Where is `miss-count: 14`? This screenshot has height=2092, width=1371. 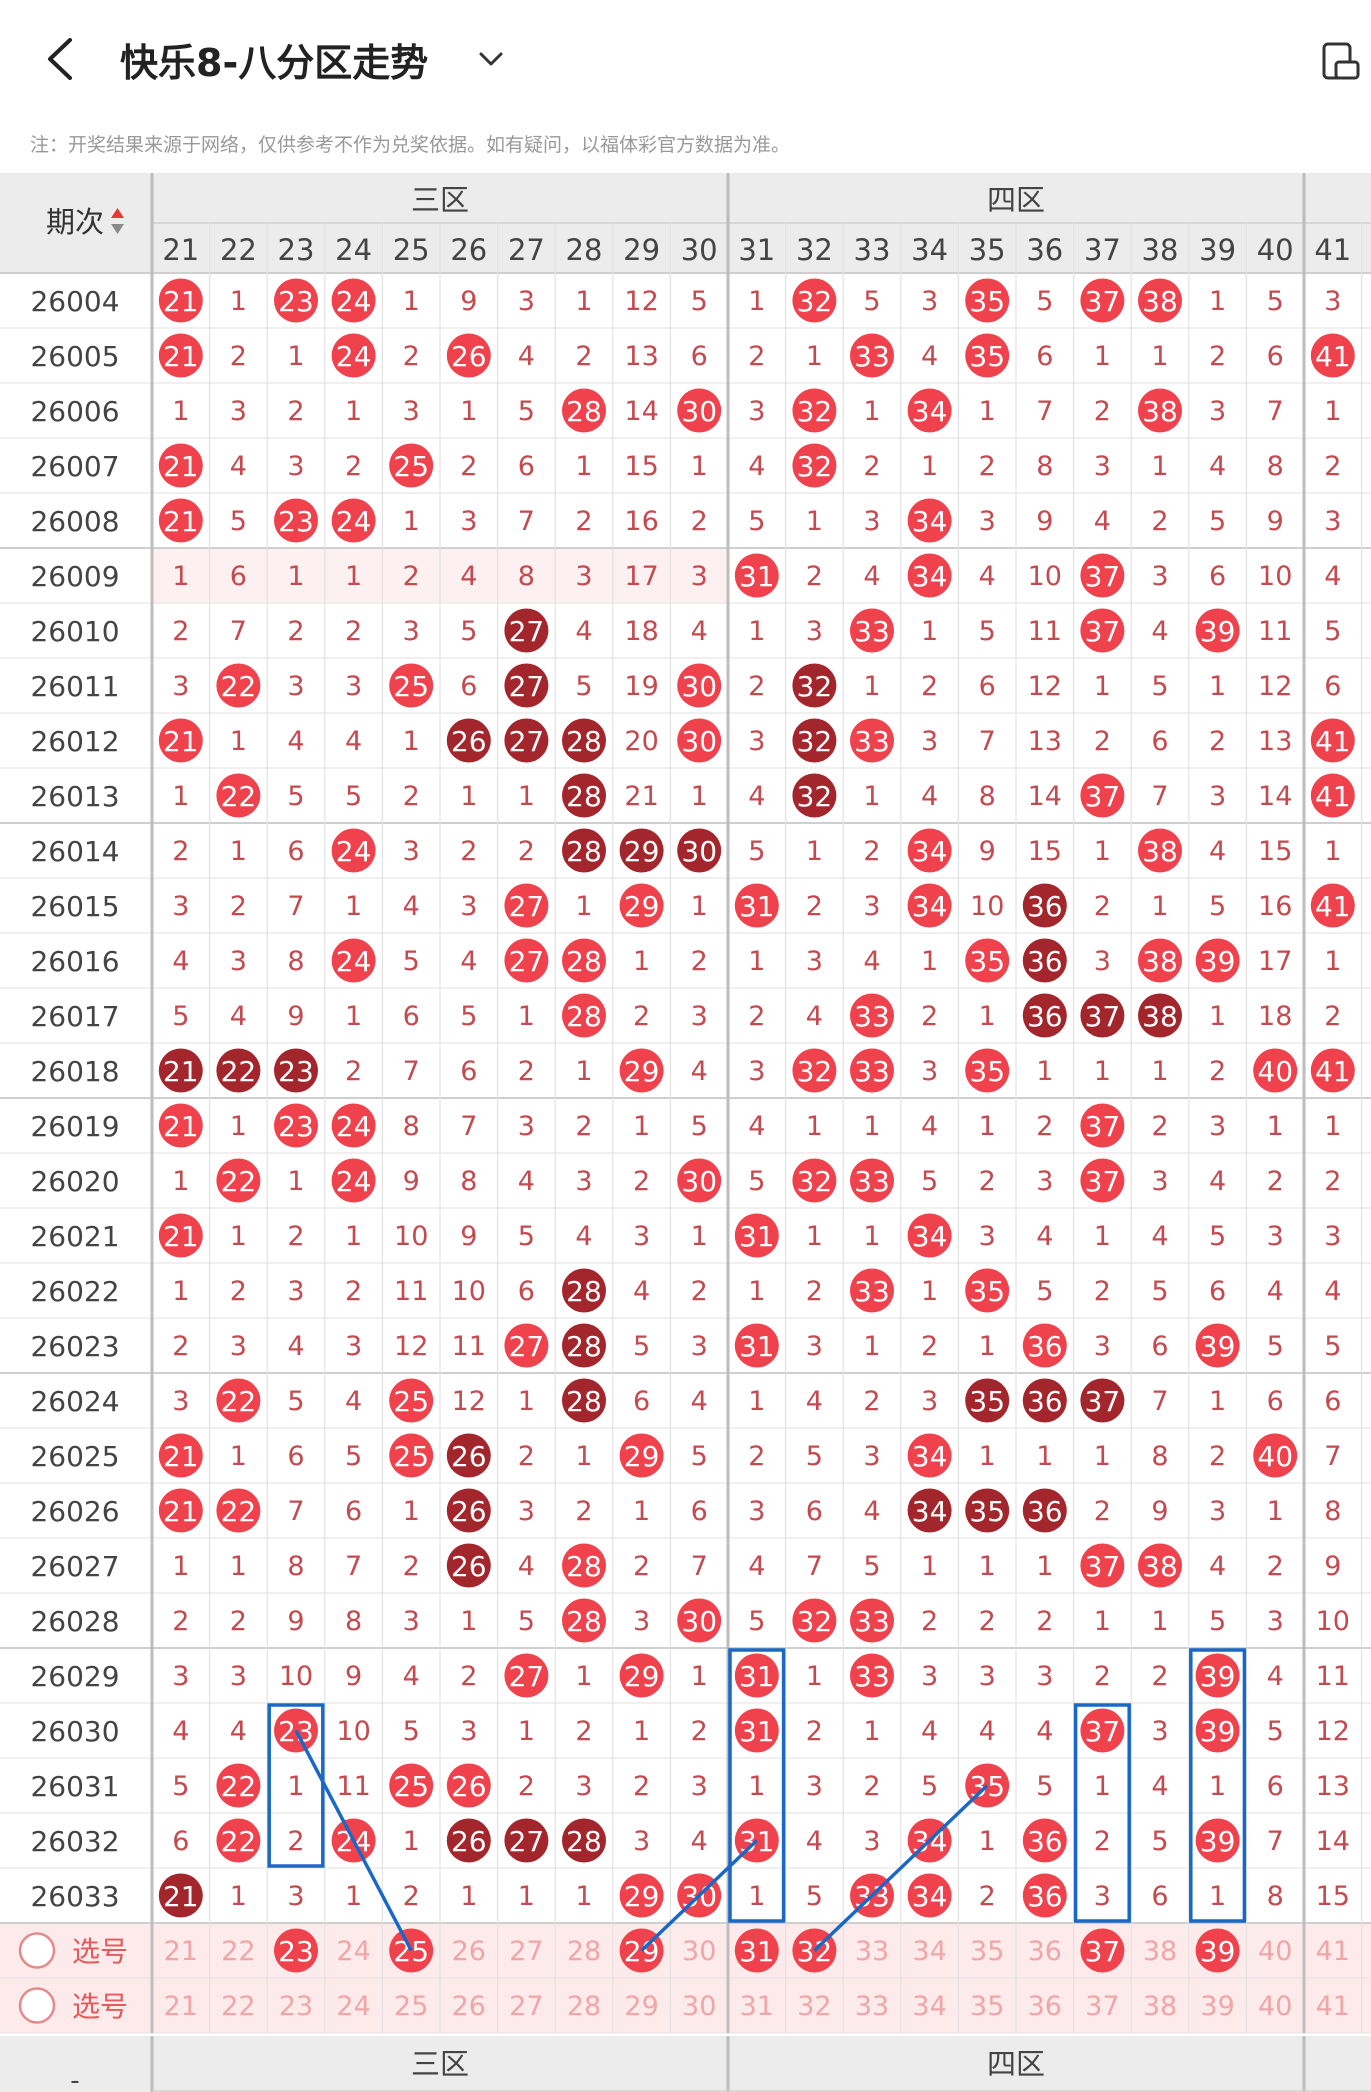 miss-count: 14 is located at coordinates (641, 411).